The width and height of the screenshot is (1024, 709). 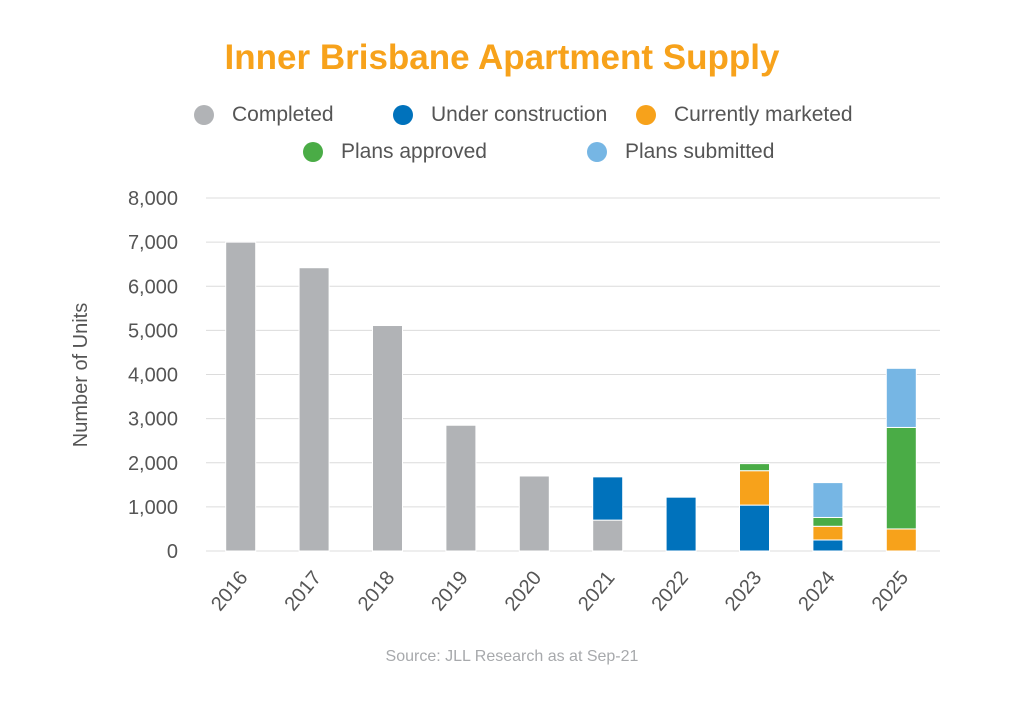 What do you see at coordinates (700, 151) in the screenshot?
I see `legend-label-plans-submitted: Plans submitted` at bounding box center [700, 151].